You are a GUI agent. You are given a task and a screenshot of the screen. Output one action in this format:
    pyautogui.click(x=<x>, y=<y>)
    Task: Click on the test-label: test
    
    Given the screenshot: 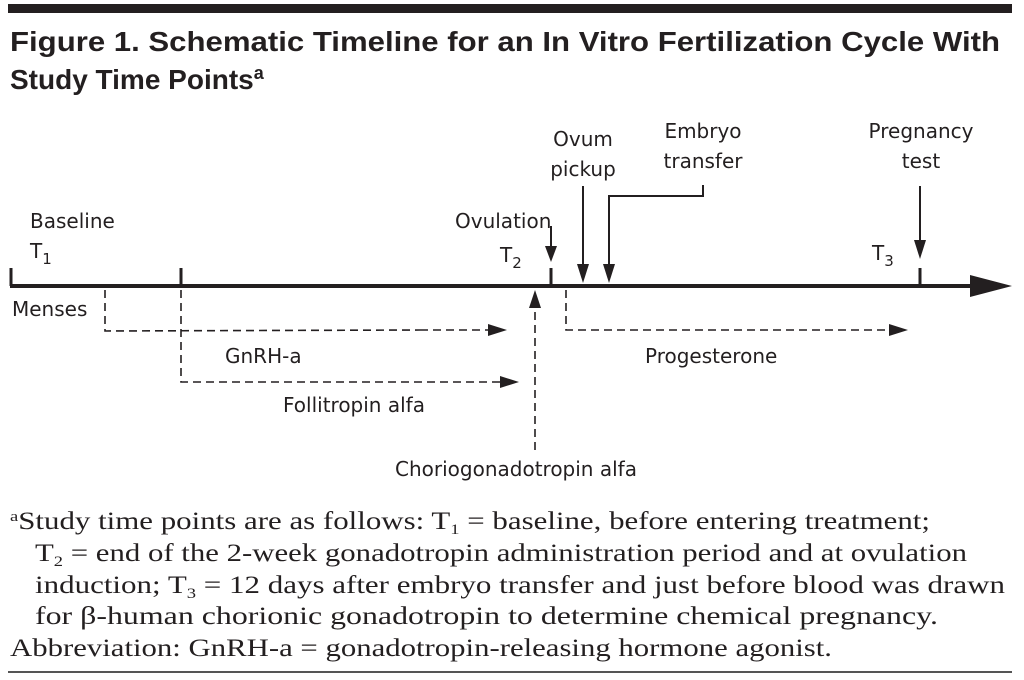 What is the action you would take?
    pyautogui.click(x=921, y=161)
    